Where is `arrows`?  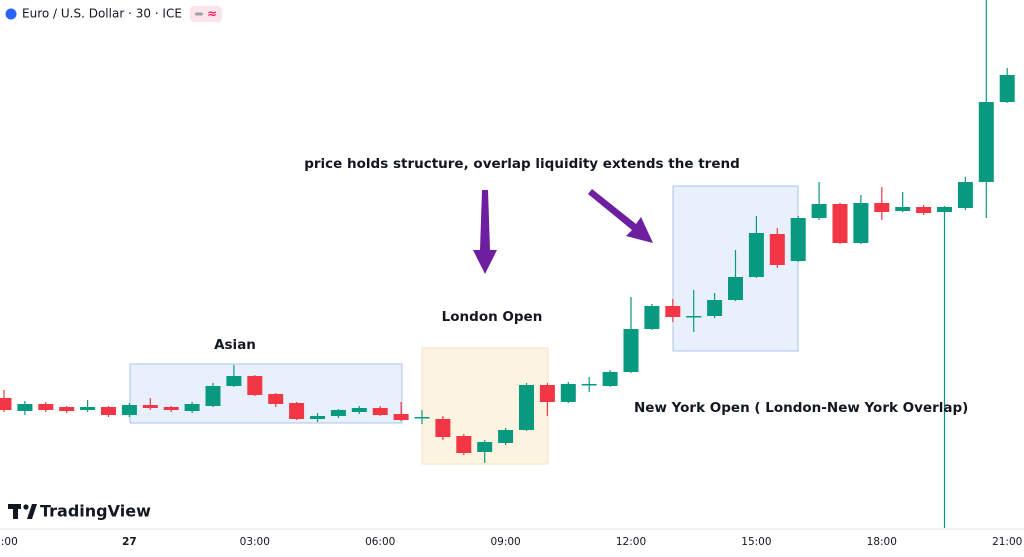
arrows is located at coordinates (563, 231).